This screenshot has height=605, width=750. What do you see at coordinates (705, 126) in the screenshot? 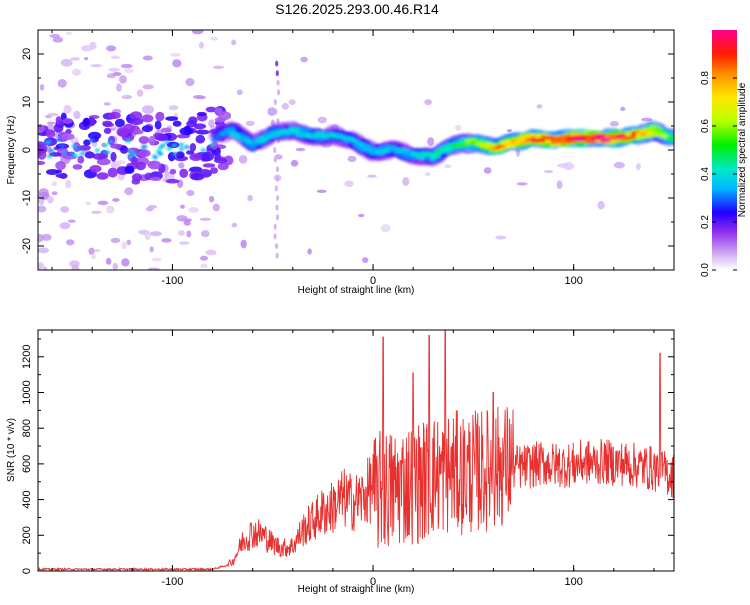
I see `colorbar-tick-label: 0.6` at bounding box center [705, 126].